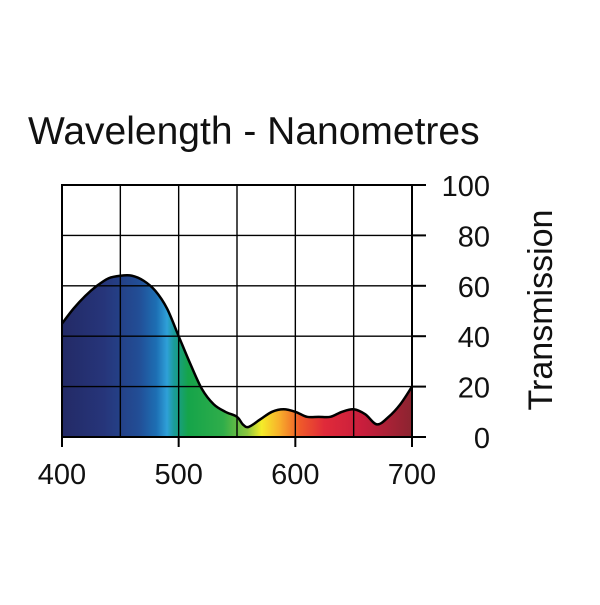 The height and width of the screenshot is (605, 600). Describe the element at coordinates (474, 237) in the screenshot. I see `y-tick-label: 80` at that location.